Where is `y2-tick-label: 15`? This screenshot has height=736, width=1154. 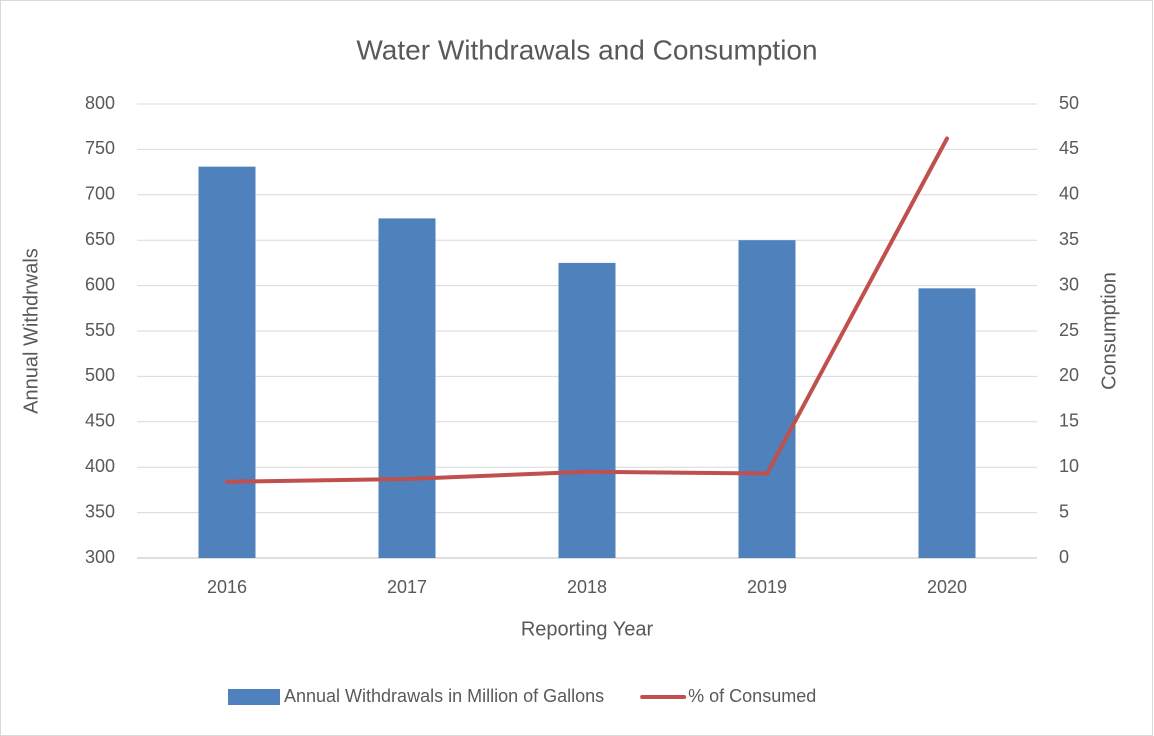 y2-tick-label: 15 is located at coordinates (1069, 421).